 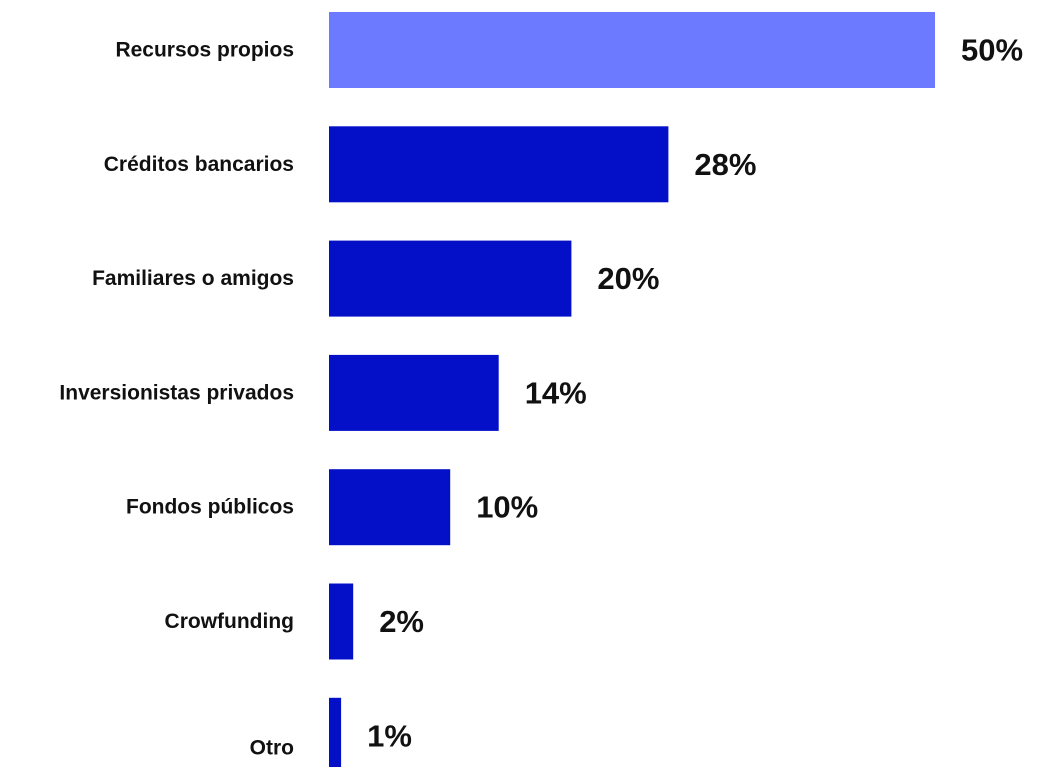 What do you see at coordinates (176, 392) in the screenshot?
I see `category-label: Inversionistas privados` at bounding box center [176, 392].